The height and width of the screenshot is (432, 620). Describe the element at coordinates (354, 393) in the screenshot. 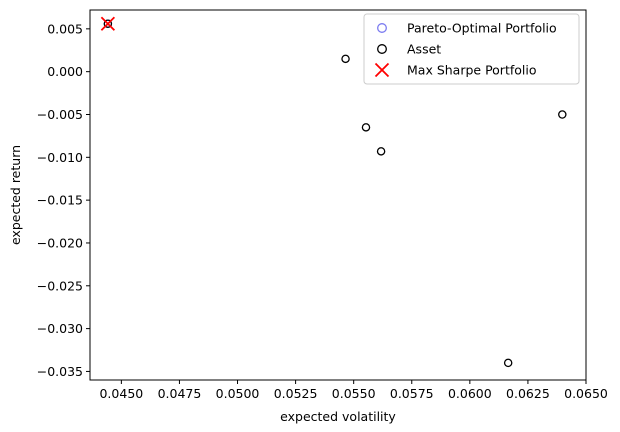

I see `x-tick-label: 0.0550` at that location.